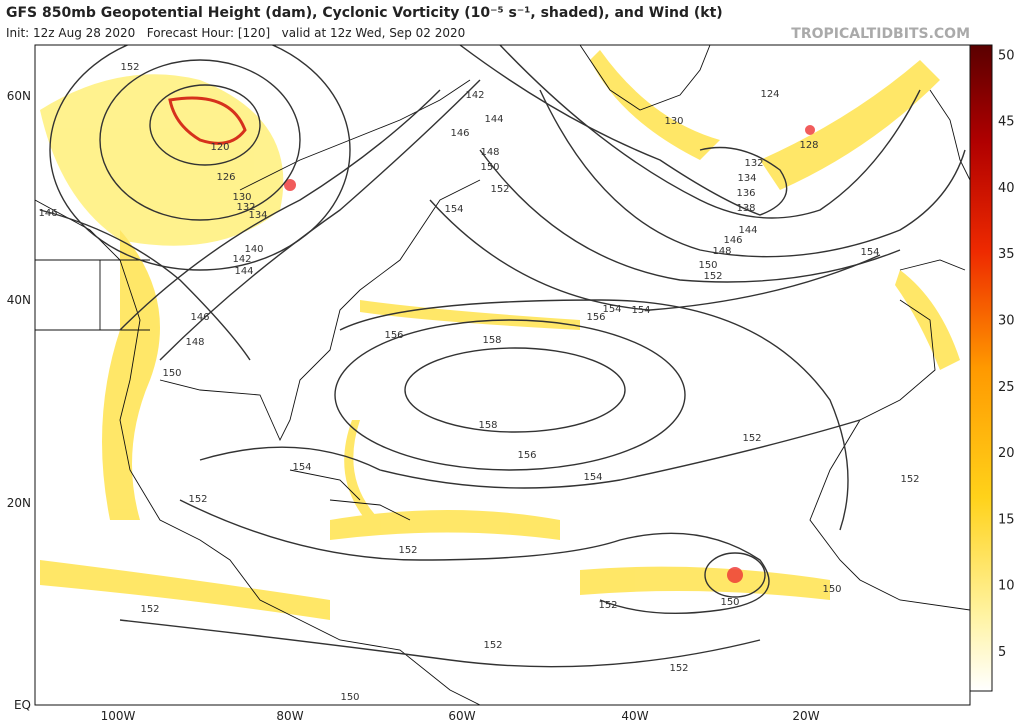  What do you see at coordinates (1006, 254) in the screenshot?
I see `colorbar-label: 35` at bounding box center [1006, 254].